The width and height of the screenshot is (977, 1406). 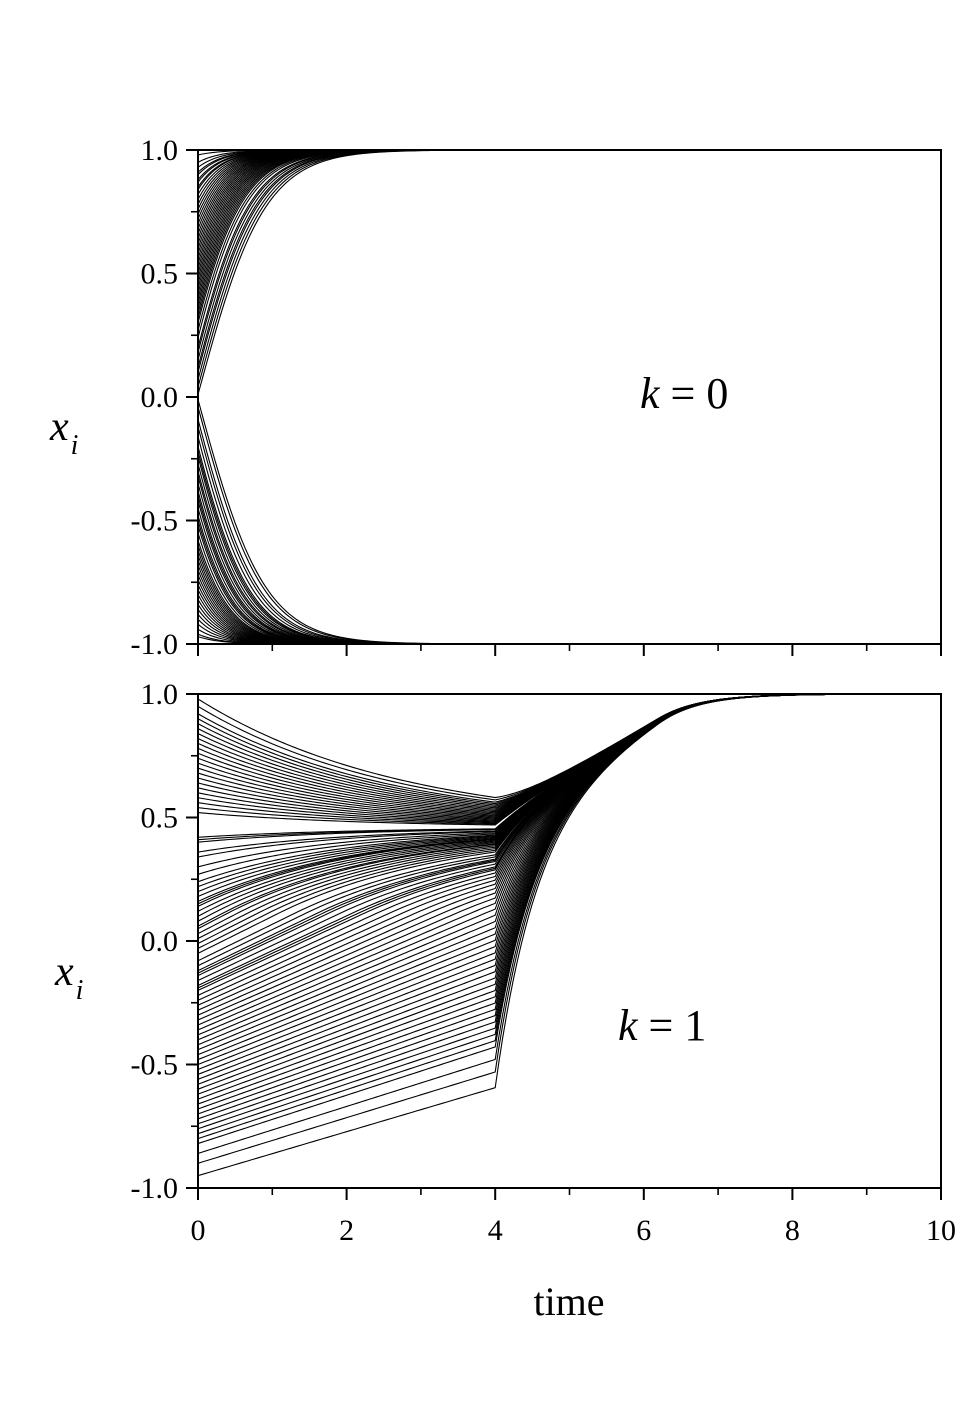 What do you see at coordinates (64, 972) in the screenshot?
I see `bottom-ylabel-main: x` at bounding box center [64, 972].